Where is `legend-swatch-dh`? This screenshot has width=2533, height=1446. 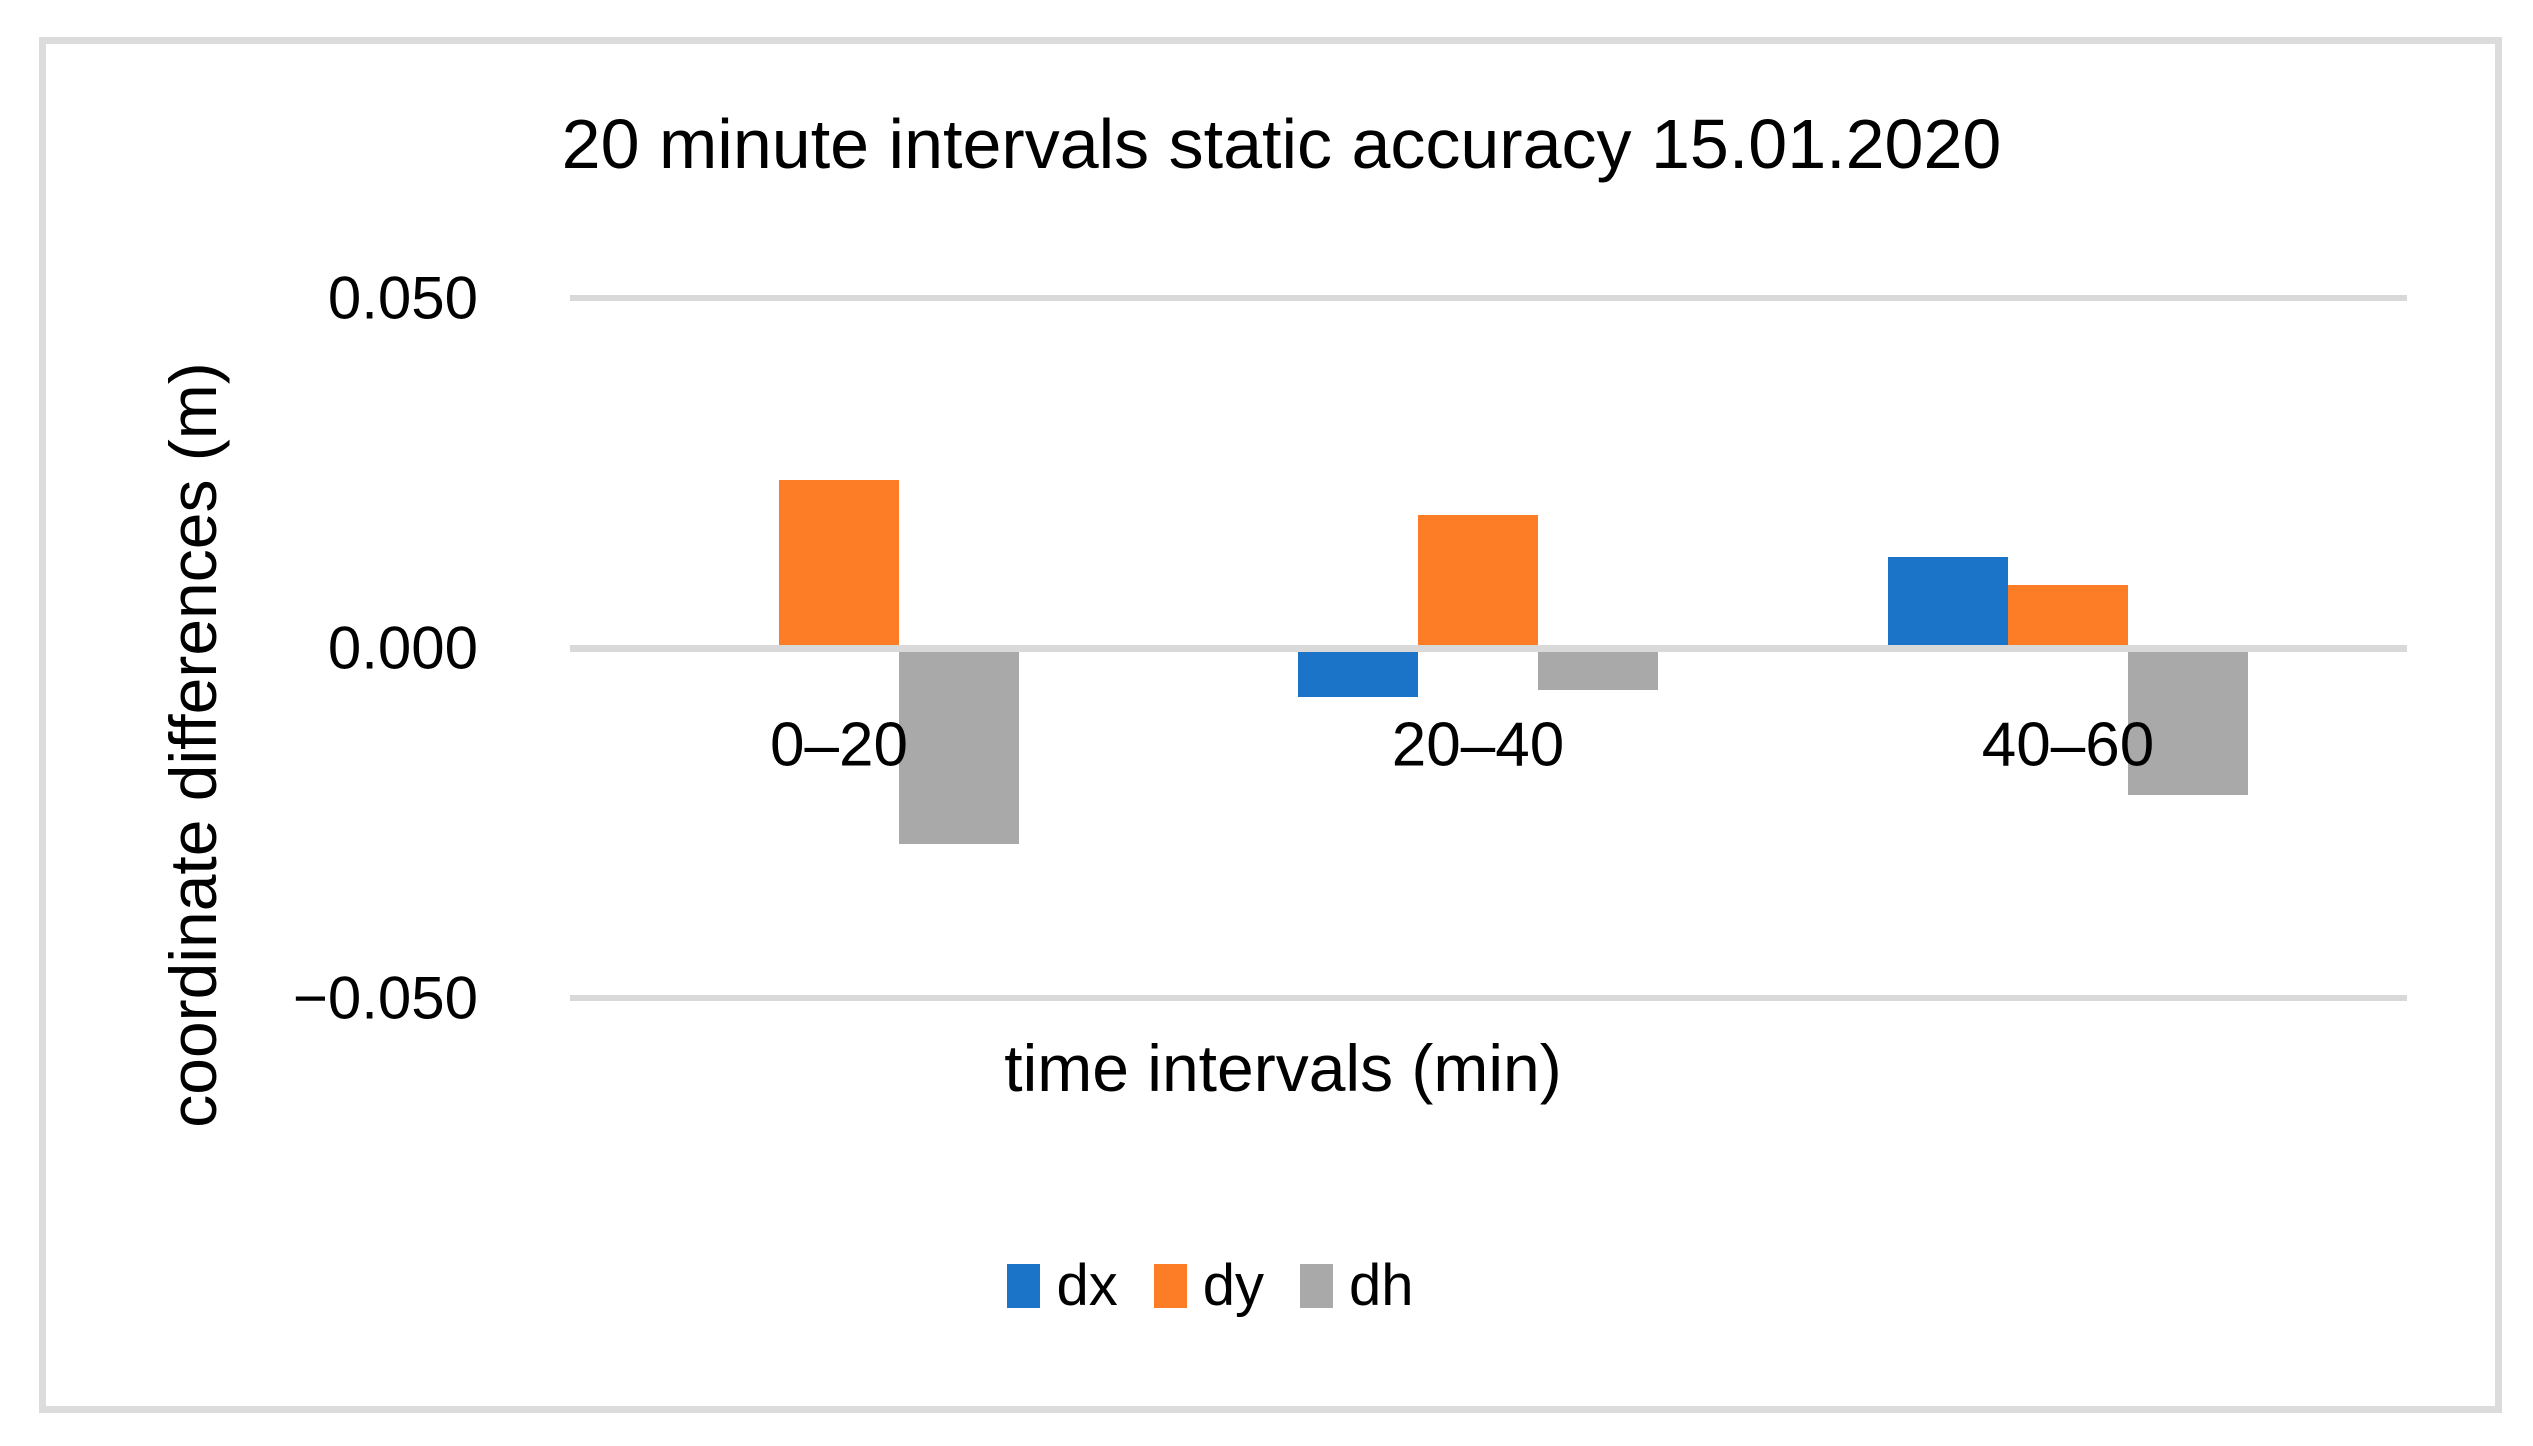
legend-swatch-dh is located at coordinates (1316, 1285).